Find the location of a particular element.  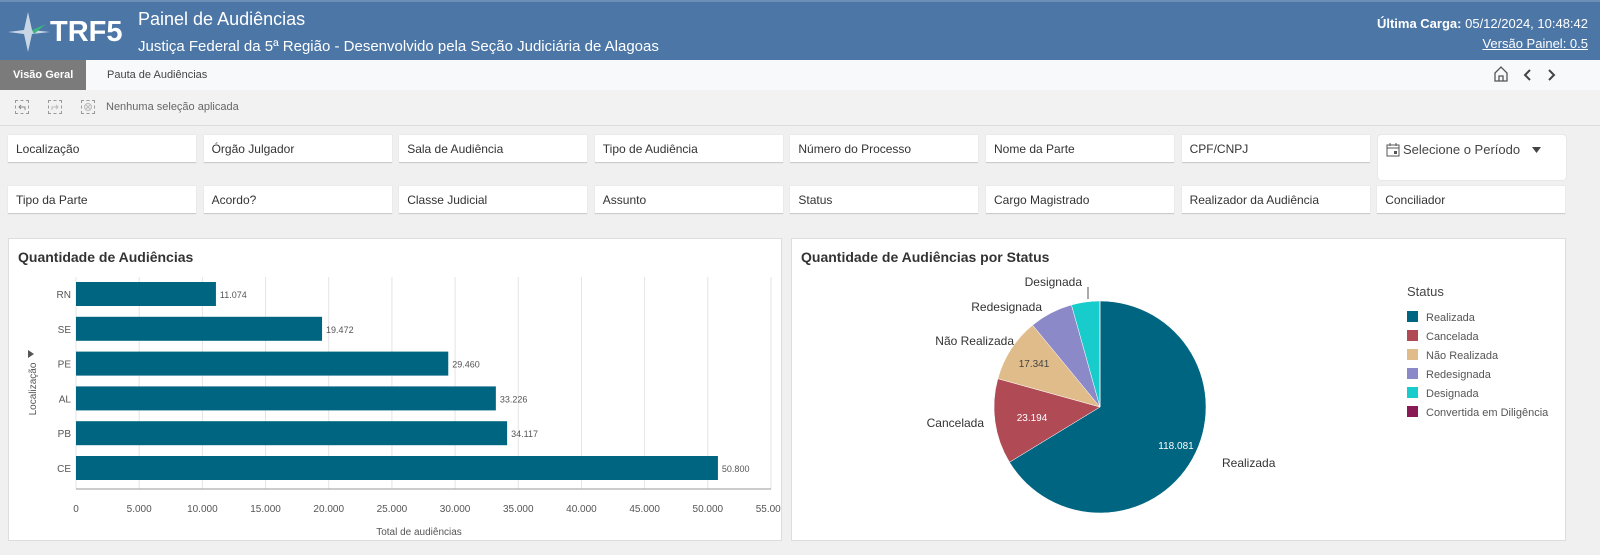

y-tick-label: AL is located at coordinates (65, 399).